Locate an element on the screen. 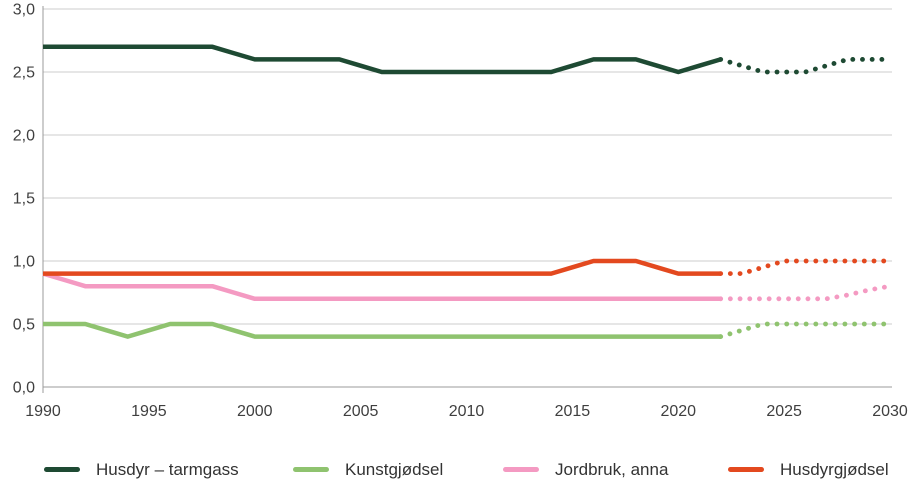 This screenshot has width=910, height=483. y-axis-label: 1,5 is located at coordinates (24, 199).